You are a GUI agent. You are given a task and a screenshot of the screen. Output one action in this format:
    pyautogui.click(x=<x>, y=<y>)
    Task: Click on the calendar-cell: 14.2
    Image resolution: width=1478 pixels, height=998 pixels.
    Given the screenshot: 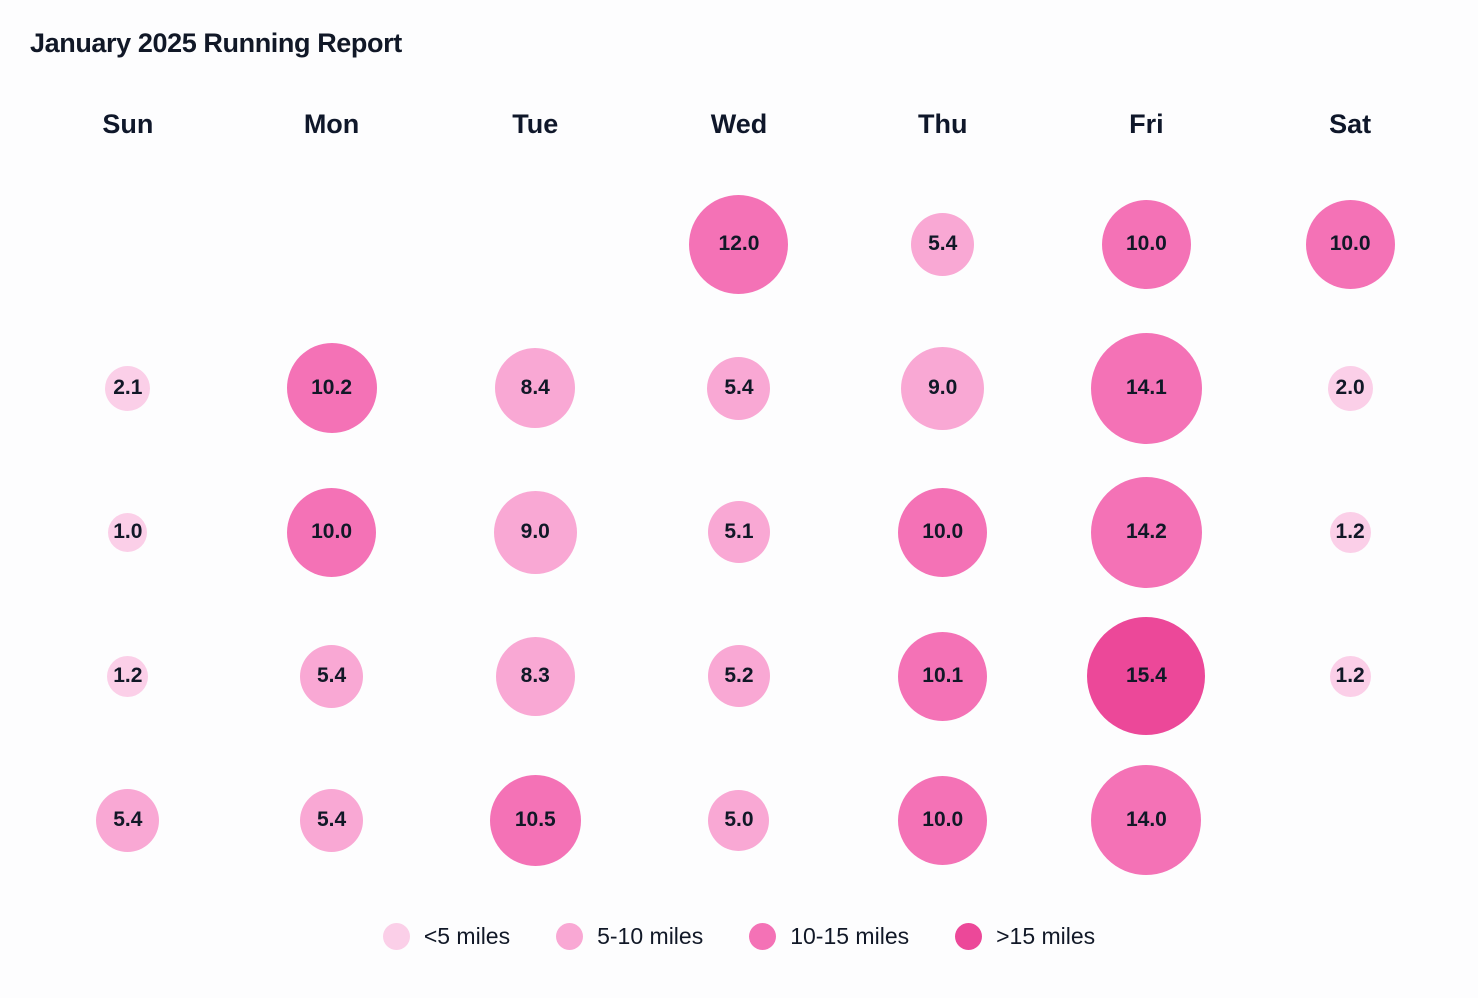 What is the action you would take?
    pyautogui.click(x=1147, y=532)
    